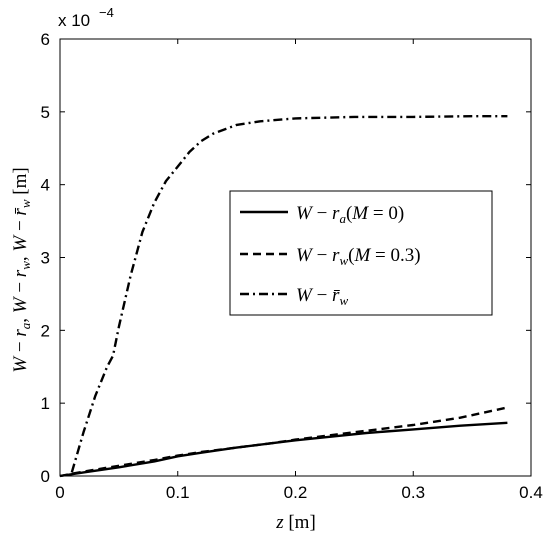 Image resolution: width=550 pixels, height=539 pixels. Describe the element at coordinates (106, 12) in the screenshot. I see `multiplier-exponent: −4` at that location.